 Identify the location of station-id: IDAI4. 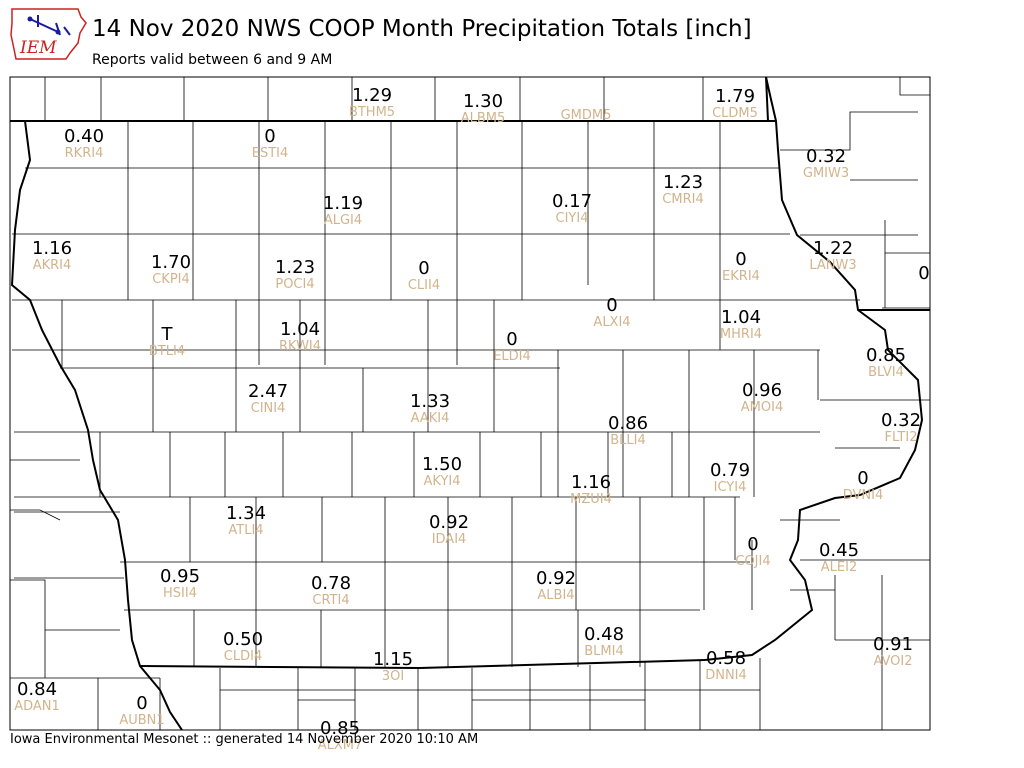
(449, 539).